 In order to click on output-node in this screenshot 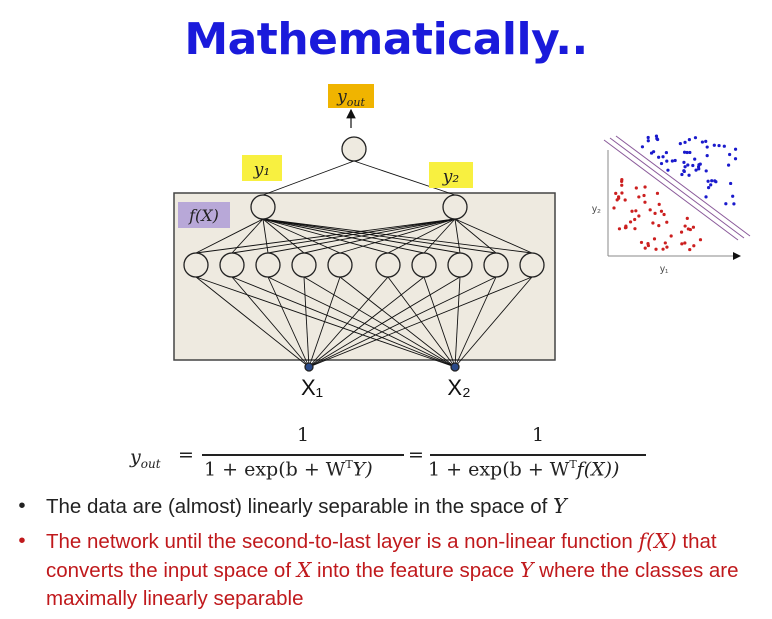, I will do `click(354, 149)`.